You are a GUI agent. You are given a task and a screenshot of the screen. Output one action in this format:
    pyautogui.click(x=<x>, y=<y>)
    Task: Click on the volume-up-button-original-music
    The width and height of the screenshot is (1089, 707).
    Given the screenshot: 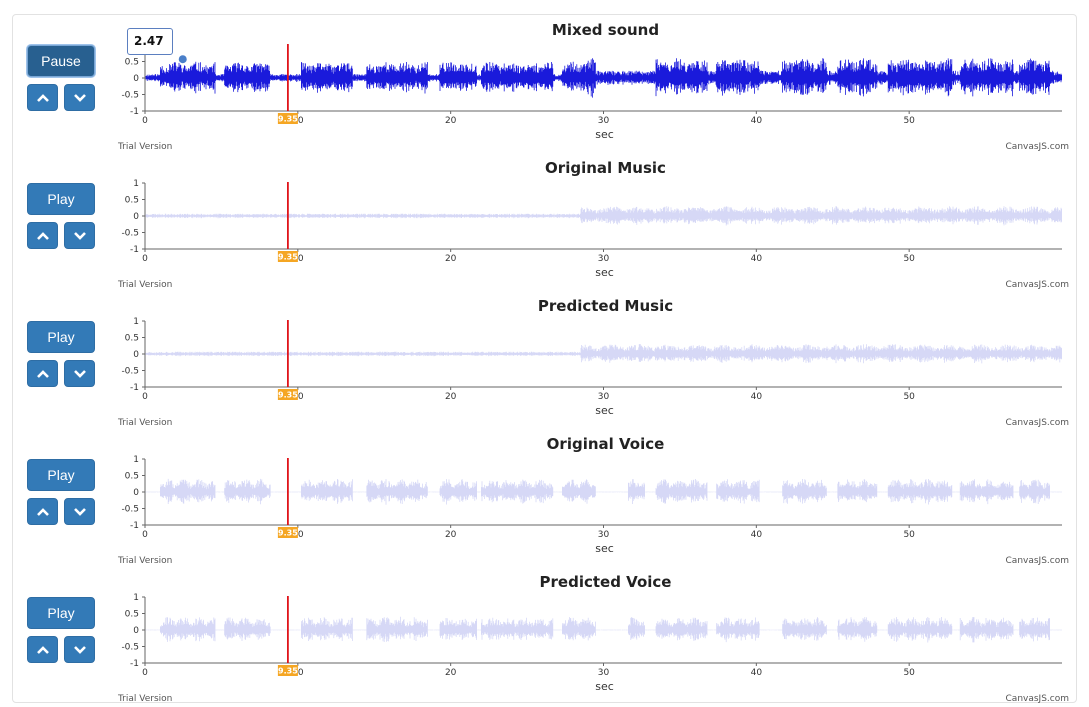 What is the action you would take?
    pyautogui.click(x=42, y=235)
    